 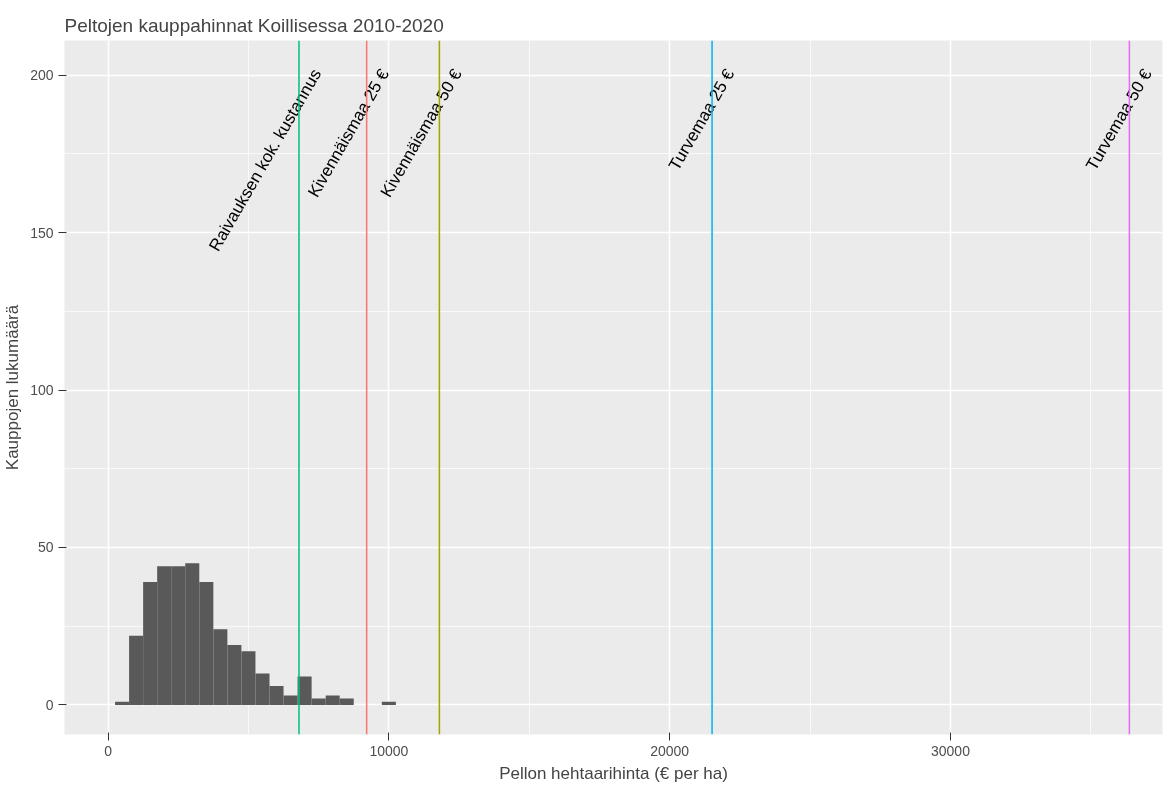 What do you see at coordinates (49, 704) in the screenshot?
I see `y-tick-label: 0` at bounding box center [49, 704].